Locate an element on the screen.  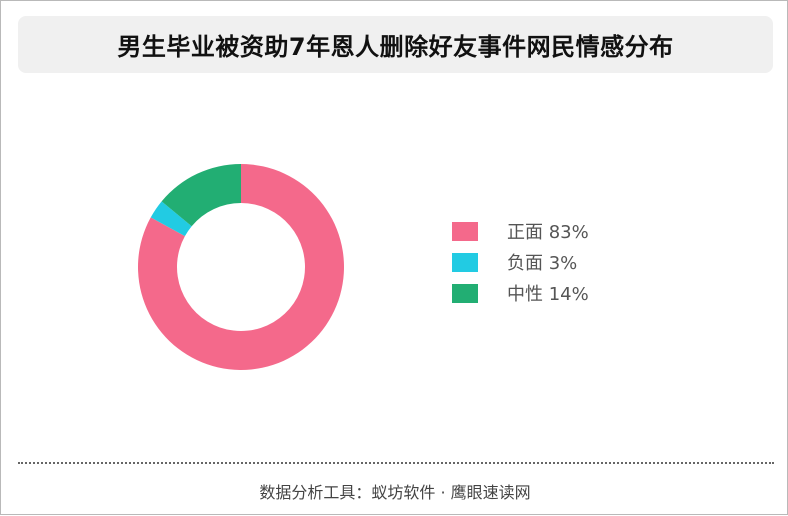
legend-label-3: 中性 14% is located at coordinates (548, 294).